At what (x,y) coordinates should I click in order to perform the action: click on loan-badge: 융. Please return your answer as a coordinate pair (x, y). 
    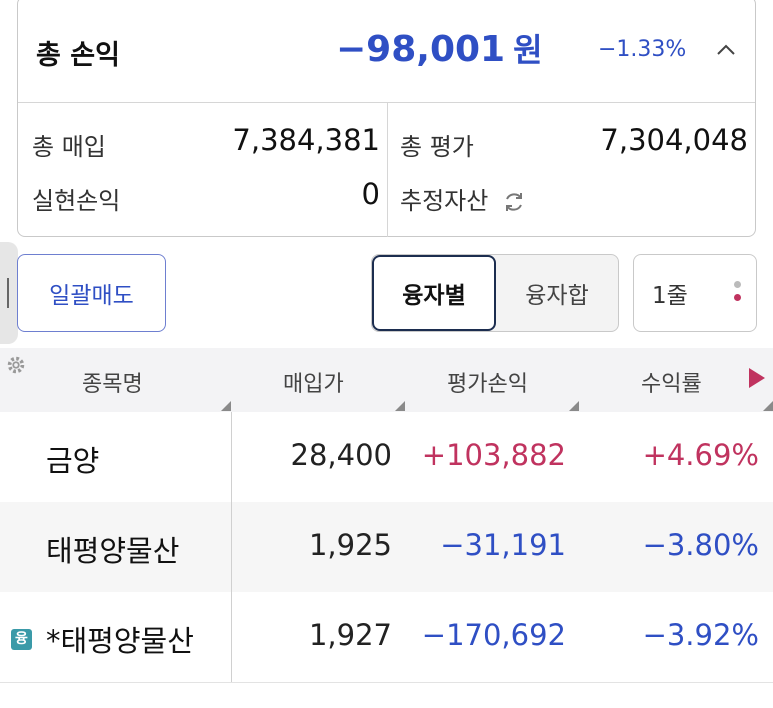
    Looking at the image, I should click on (21, 639).